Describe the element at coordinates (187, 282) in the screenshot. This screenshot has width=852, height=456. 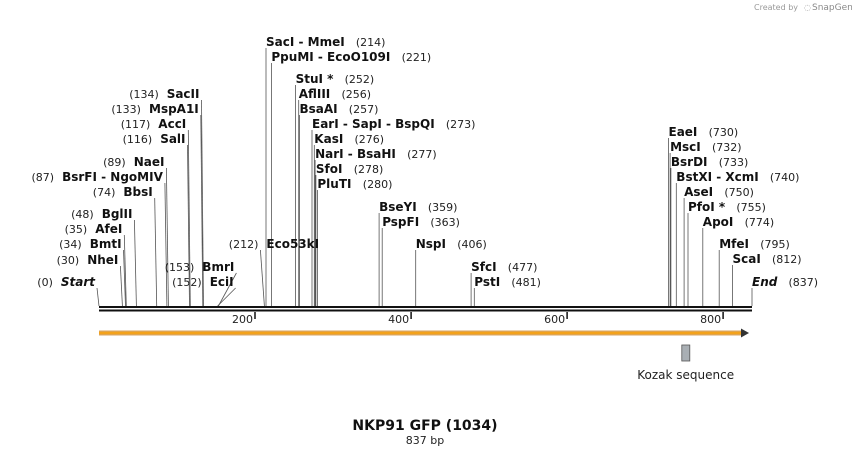
I see `enzyme-position: (152)` at that location.